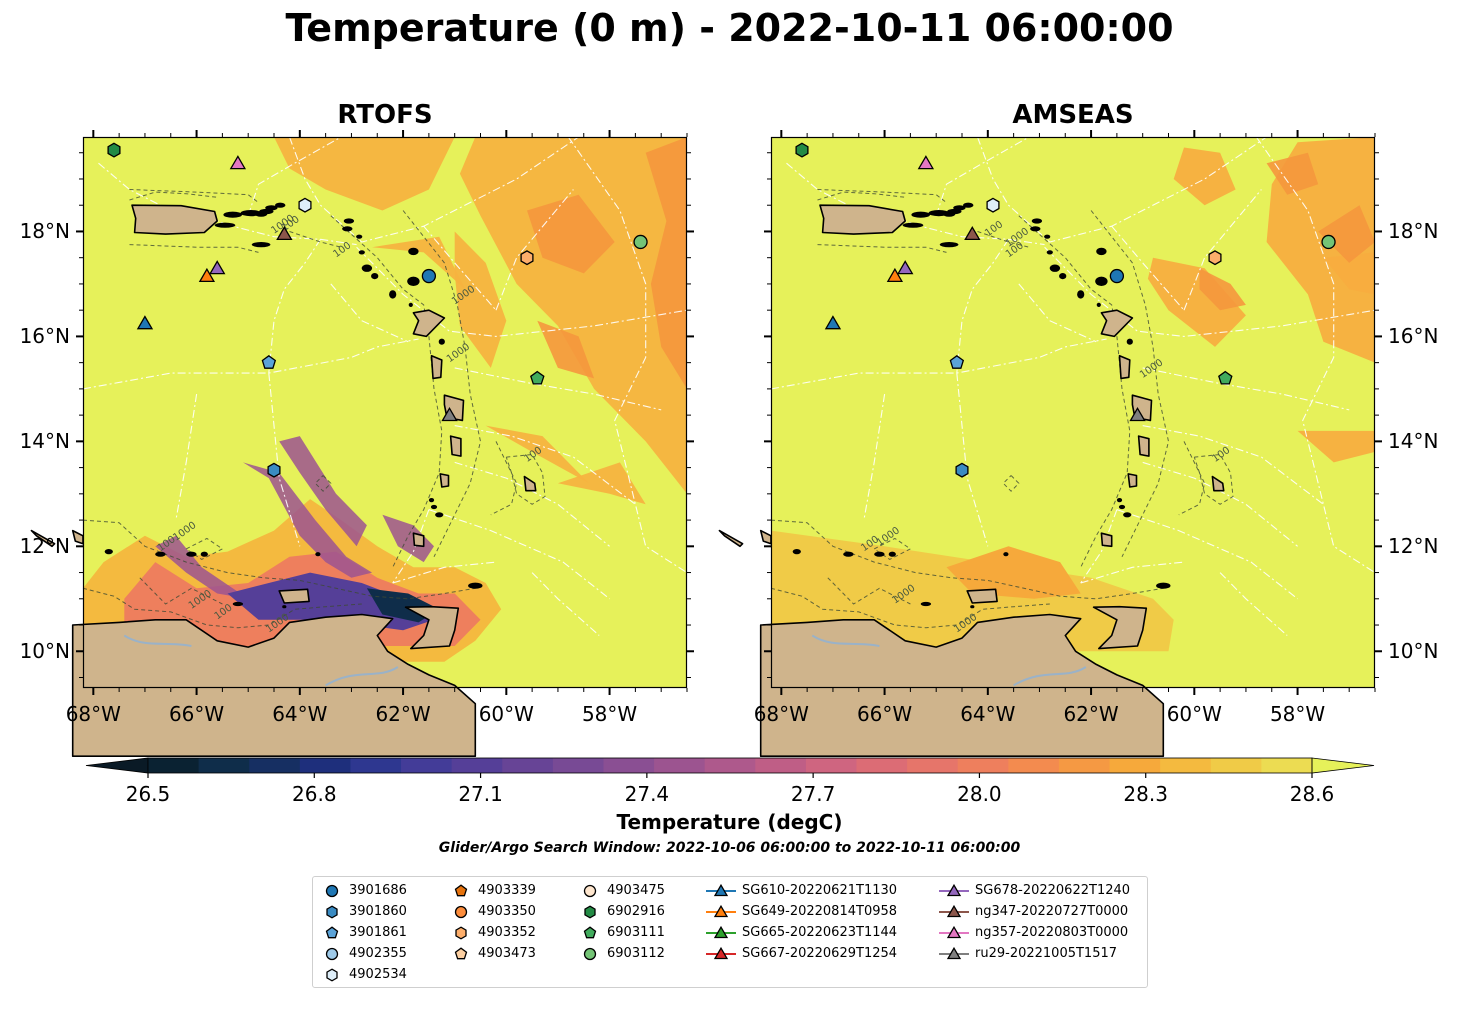  I want to click on legend-label: ng347-20220727T0000, so click(1052, 911).